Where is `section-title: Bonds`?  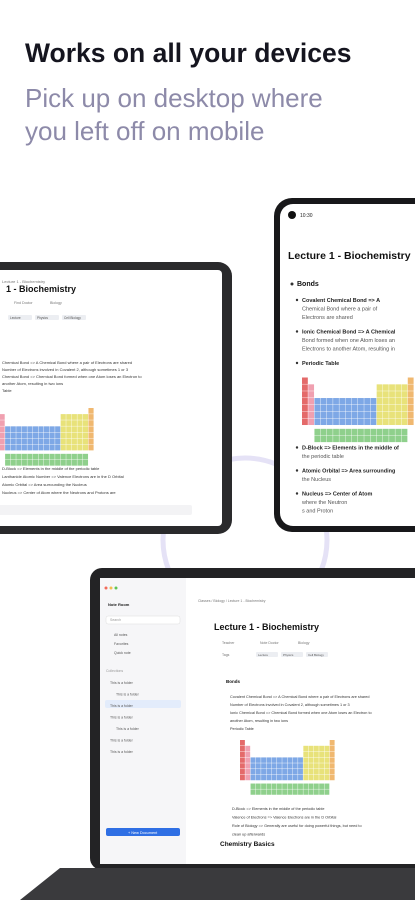
section-title: Bonds is located at coordinates (233, 681).